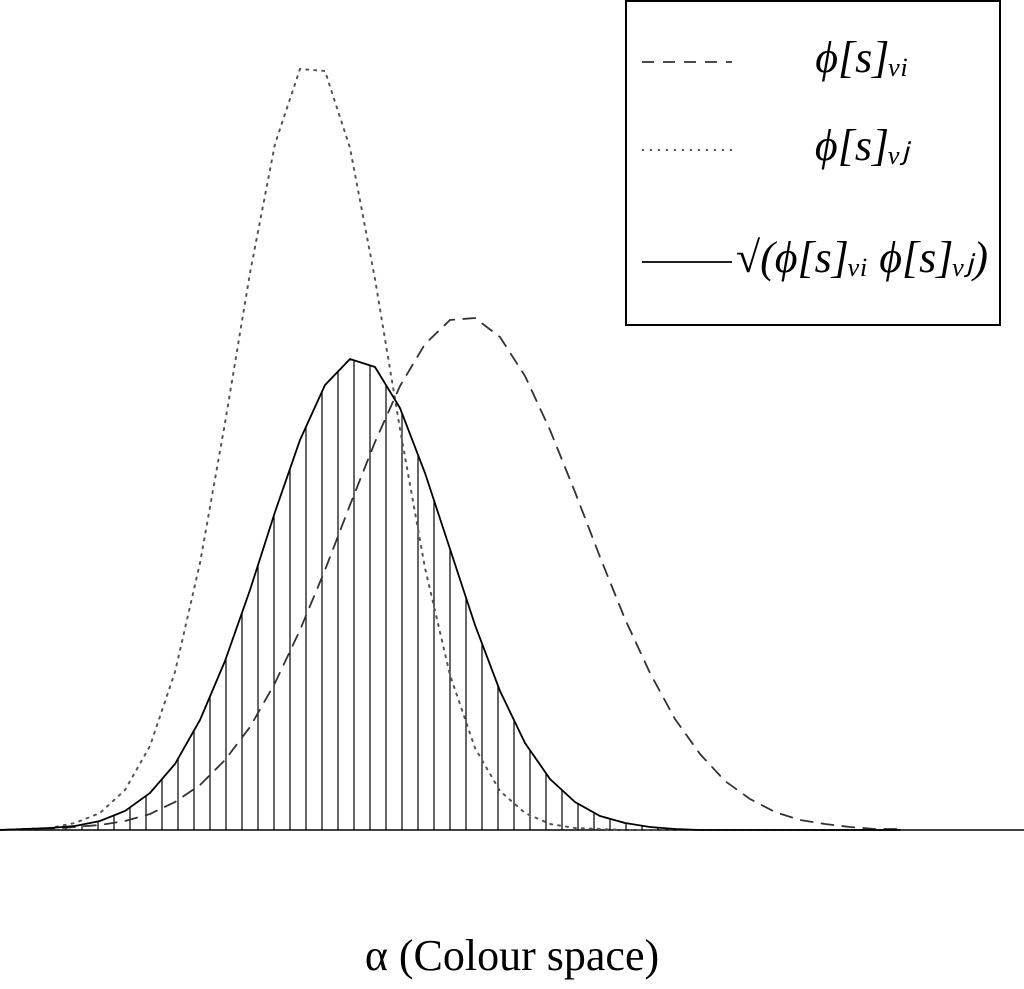 Image resolution: width=1024 pixels, height=989 pixels. I want to click on legend-label: ϕ[s]ᵥⱼ, so click(863, 145).